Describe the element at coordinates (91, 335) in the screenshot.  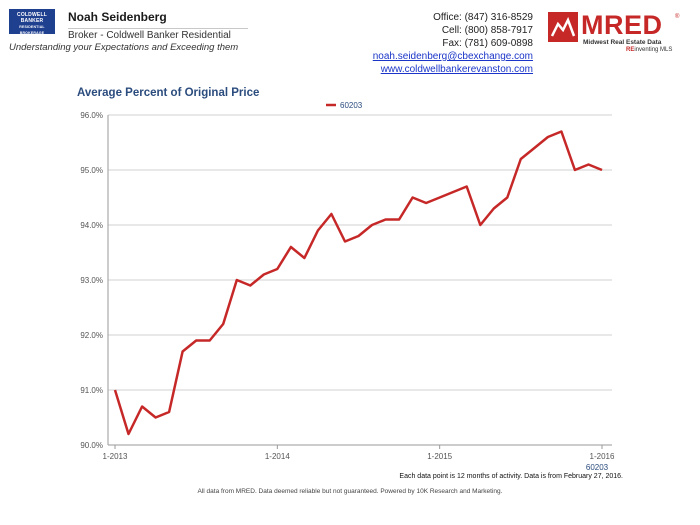
I see `y-tick-label: 92.0%` at that location.